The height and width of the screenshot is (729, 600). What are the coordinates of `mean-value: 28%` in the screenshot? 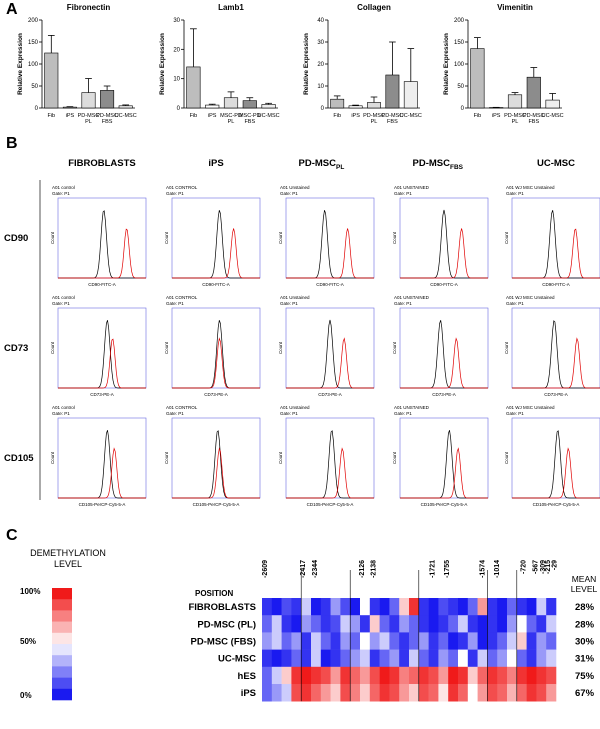 It's located at (585, 624).